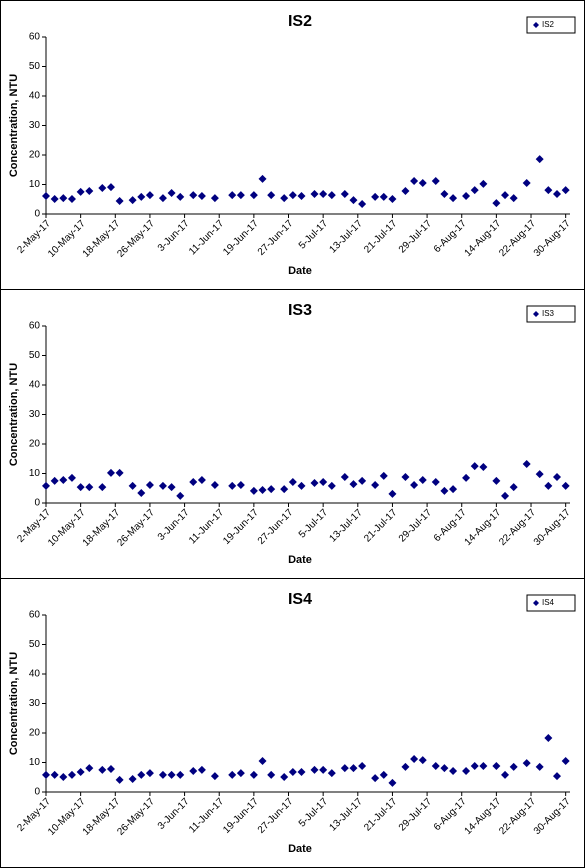 Image resolution: width=585 pixels, height=868 pixels. Describe the element at coordinates (416, 815) in the screenshot. I see `x-tick-label: 29-Jul-17` at that location.